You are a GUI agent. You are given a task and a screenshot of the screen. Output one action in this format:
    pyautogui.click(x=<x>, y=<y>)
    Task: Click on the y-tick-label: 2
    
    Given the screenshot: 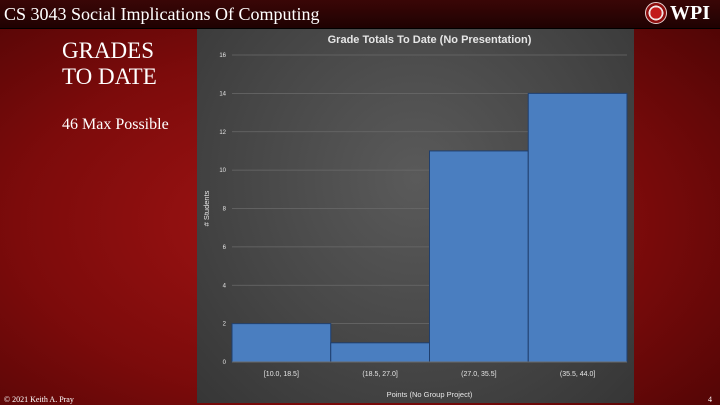 What is the action you would take?
    pyautogui.click(x=225, y=325)
    